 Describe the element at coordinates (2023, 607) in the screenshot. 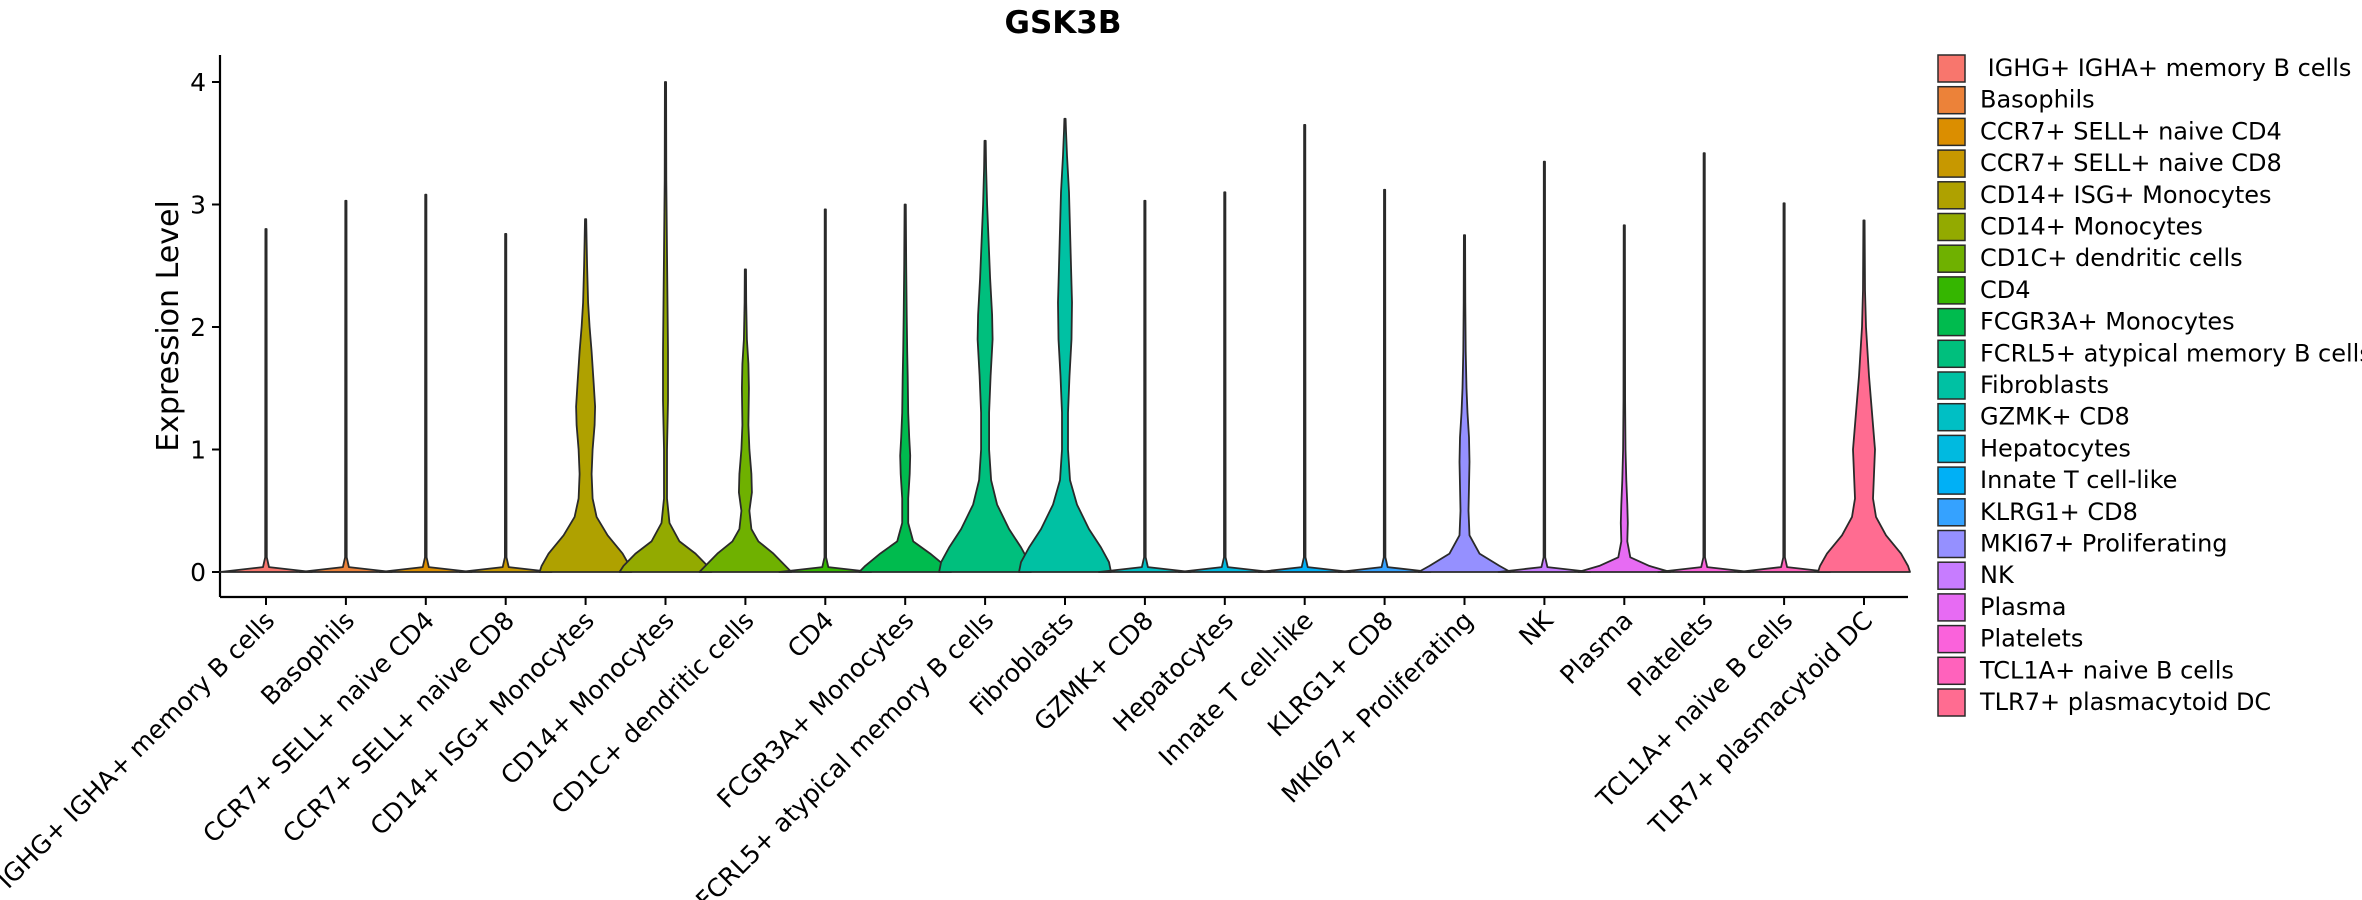

I see `legend-label: Plasma` at that location.